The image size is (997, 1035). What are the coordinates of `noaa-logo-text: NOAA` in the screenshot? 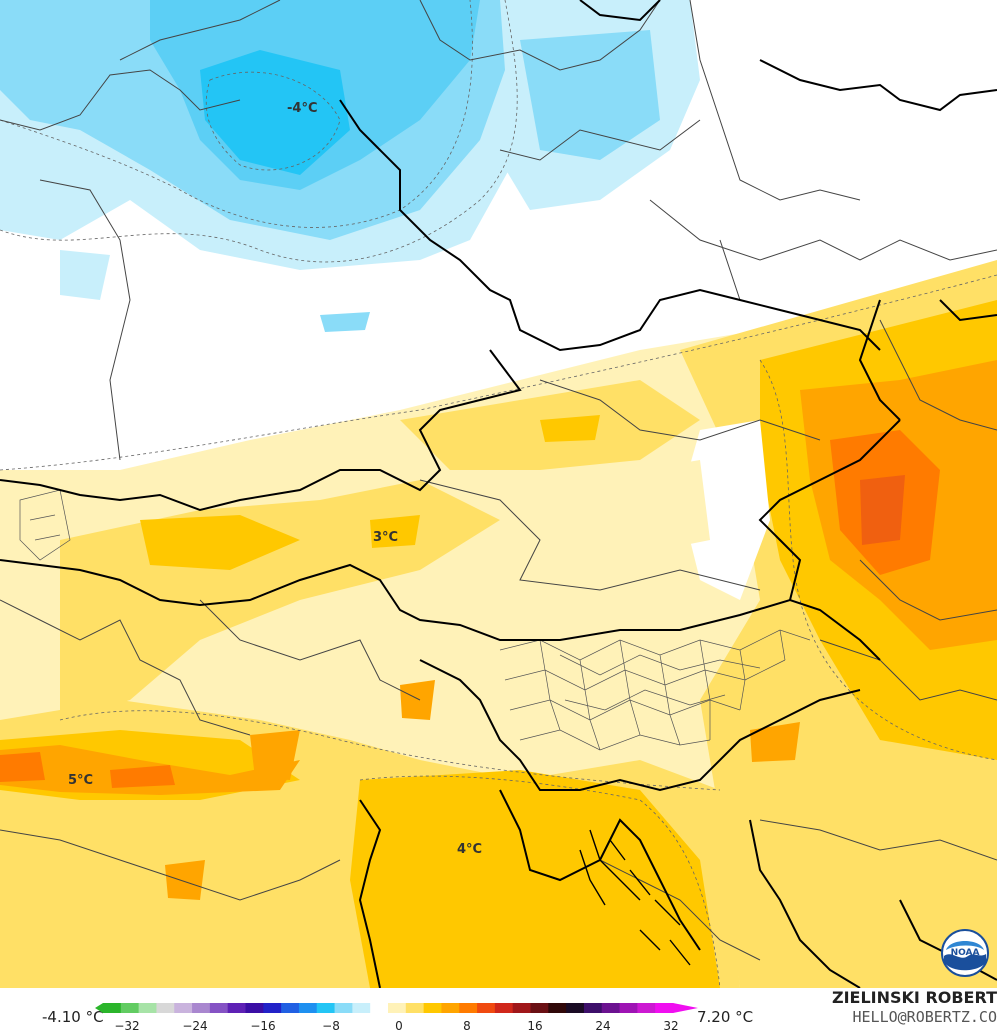 It's located at (965, 953).